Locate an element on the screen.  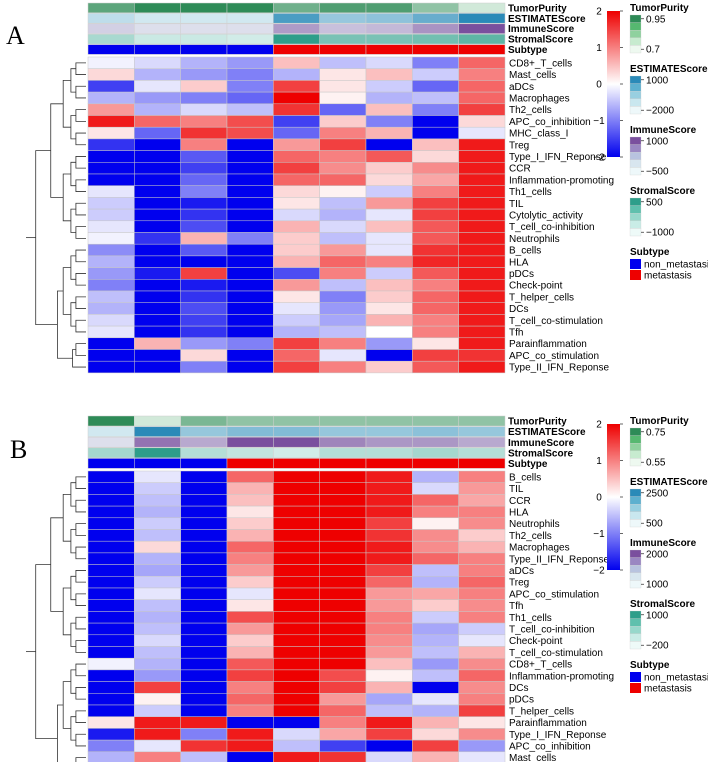
row-label-macrophages: Macrophages is located at coordinates (539, 99).